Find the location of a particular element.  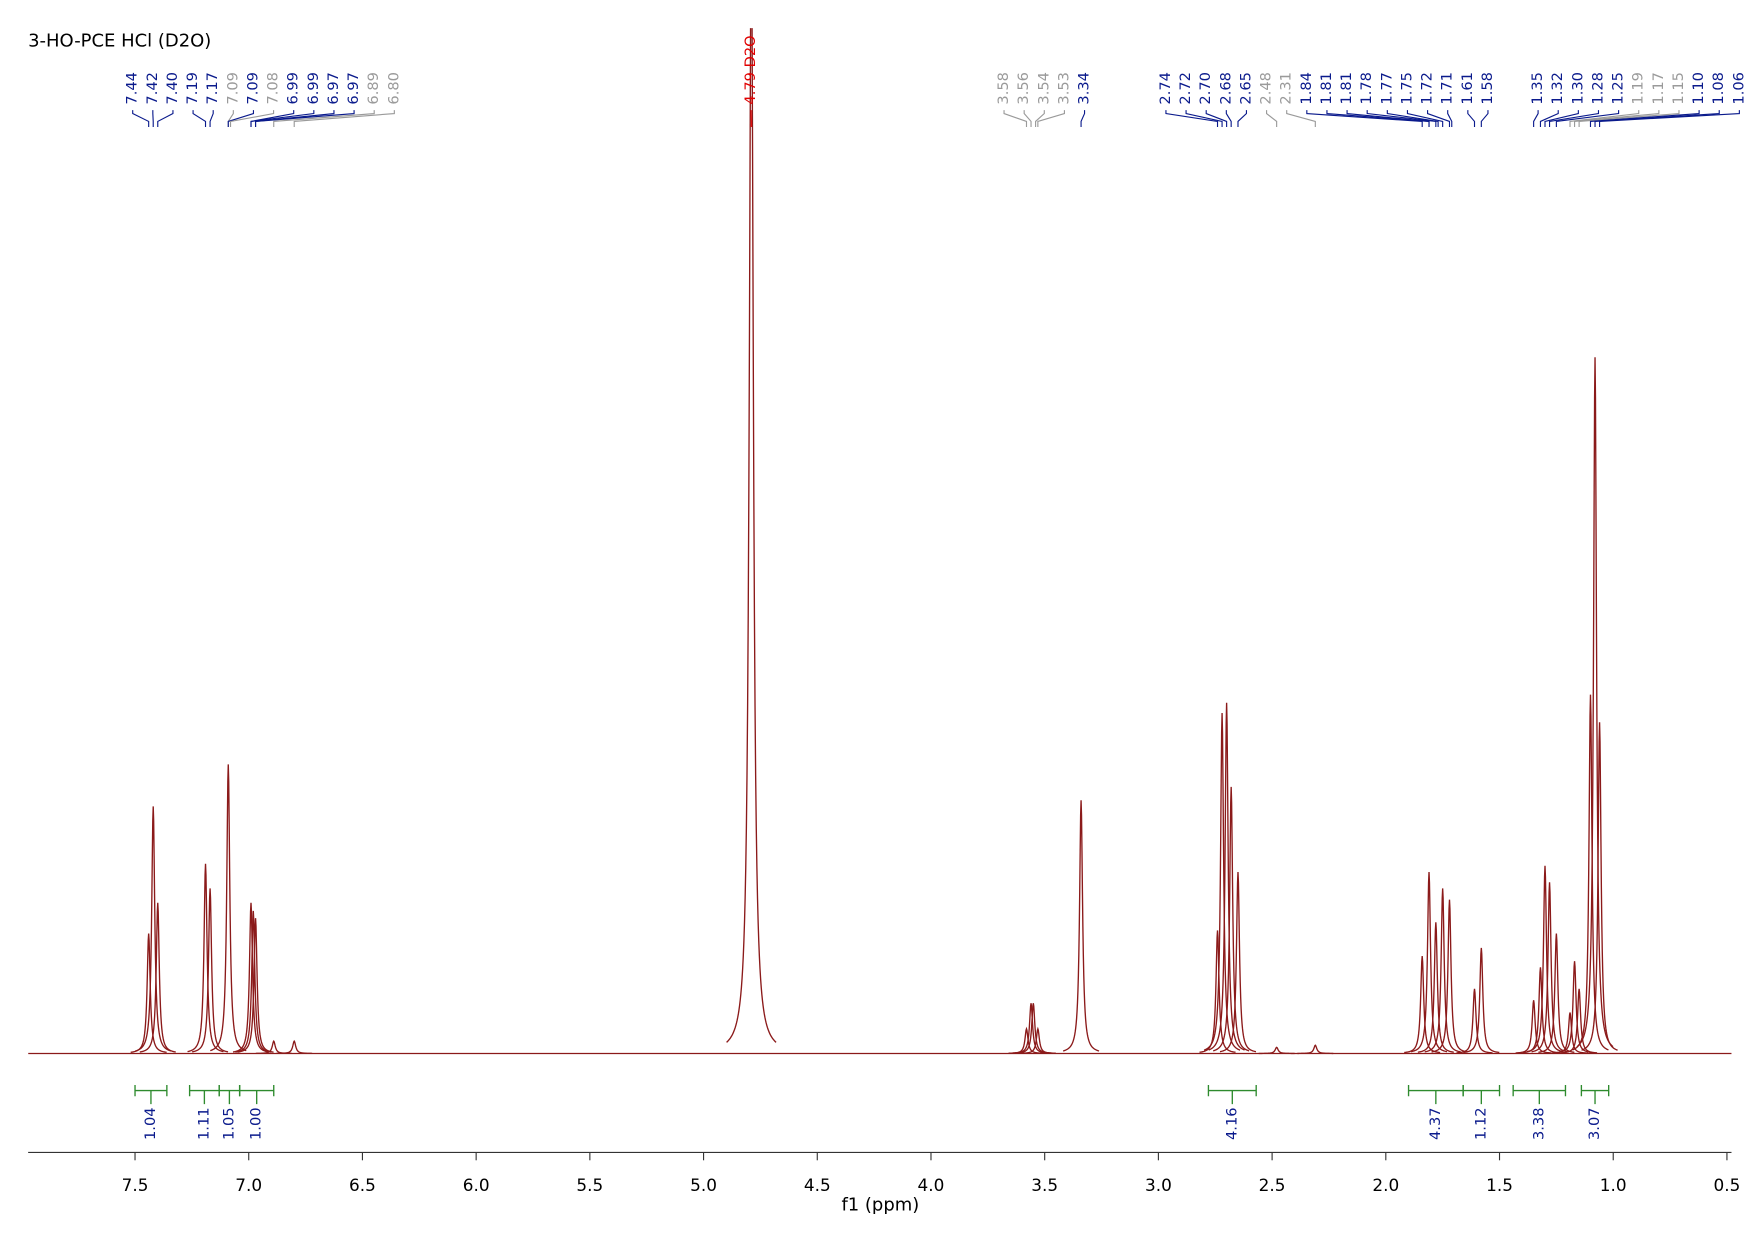

x-tick-label: 3.0 is located at coordinates (1158, 1185).